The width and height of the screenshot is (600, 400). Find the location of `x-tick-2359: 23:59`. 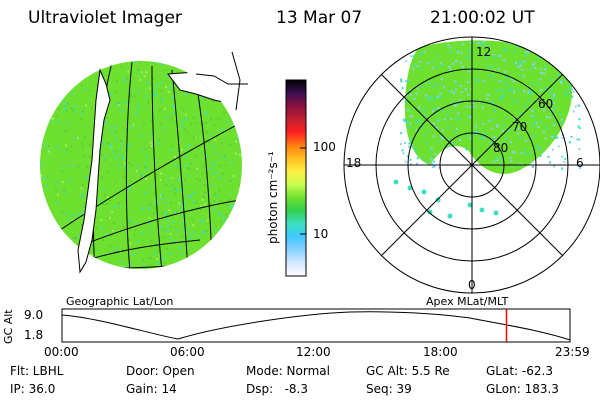

x-tick-2359: 23:59 is located at coordinates (572, 352).